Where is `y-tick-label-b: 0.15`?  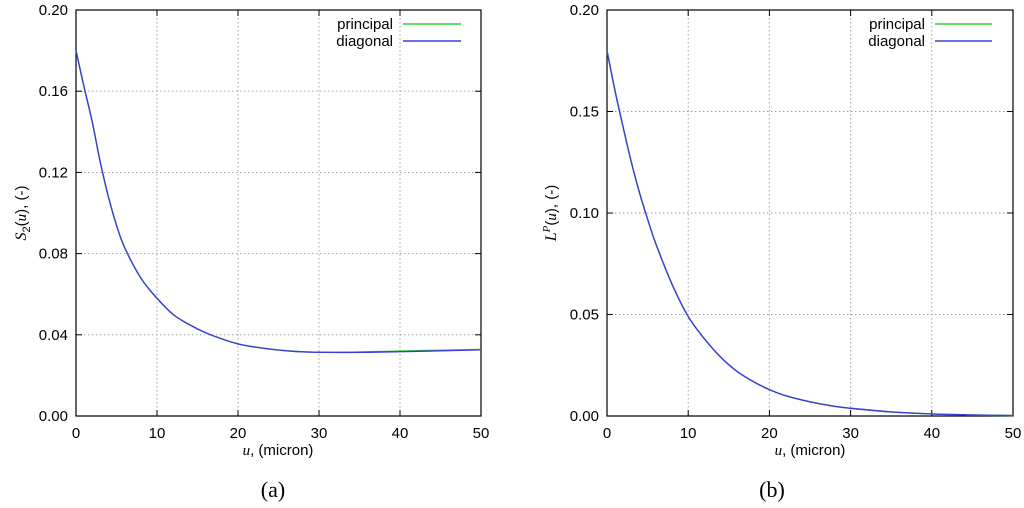
y-tick-label-b: 0.15 is located at coordinates (584, 112).